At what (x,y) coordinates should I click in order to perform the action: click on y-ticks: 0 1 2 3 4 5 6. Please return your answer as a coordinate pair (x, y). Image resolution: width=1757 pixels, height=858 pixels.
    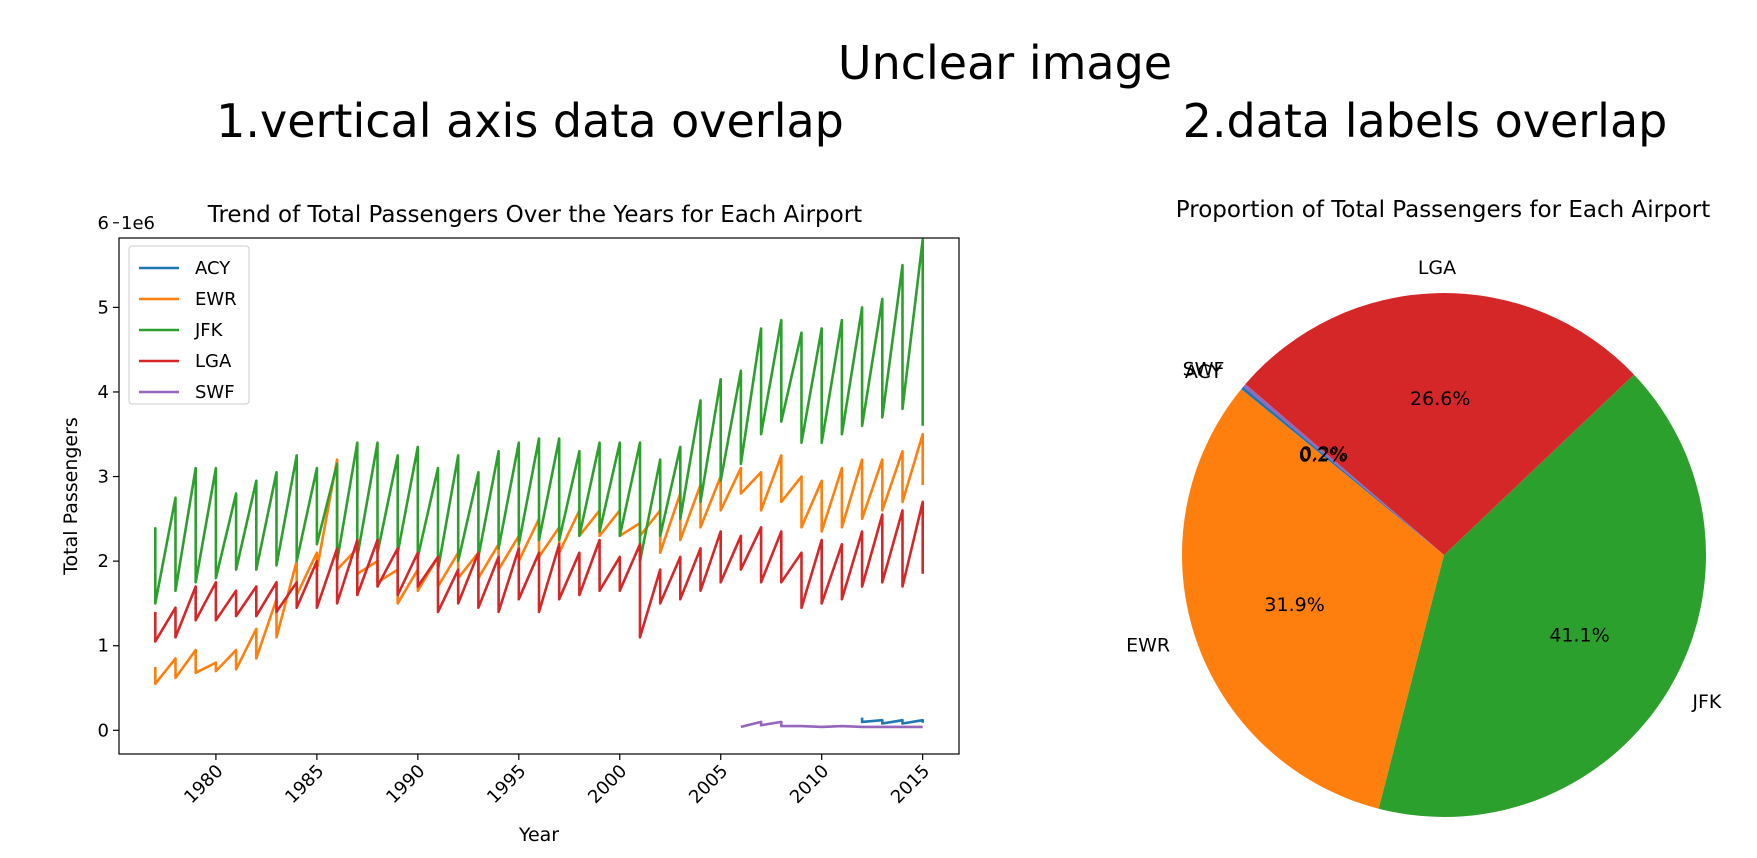
    Looking at the image, I should click on (108, 477).